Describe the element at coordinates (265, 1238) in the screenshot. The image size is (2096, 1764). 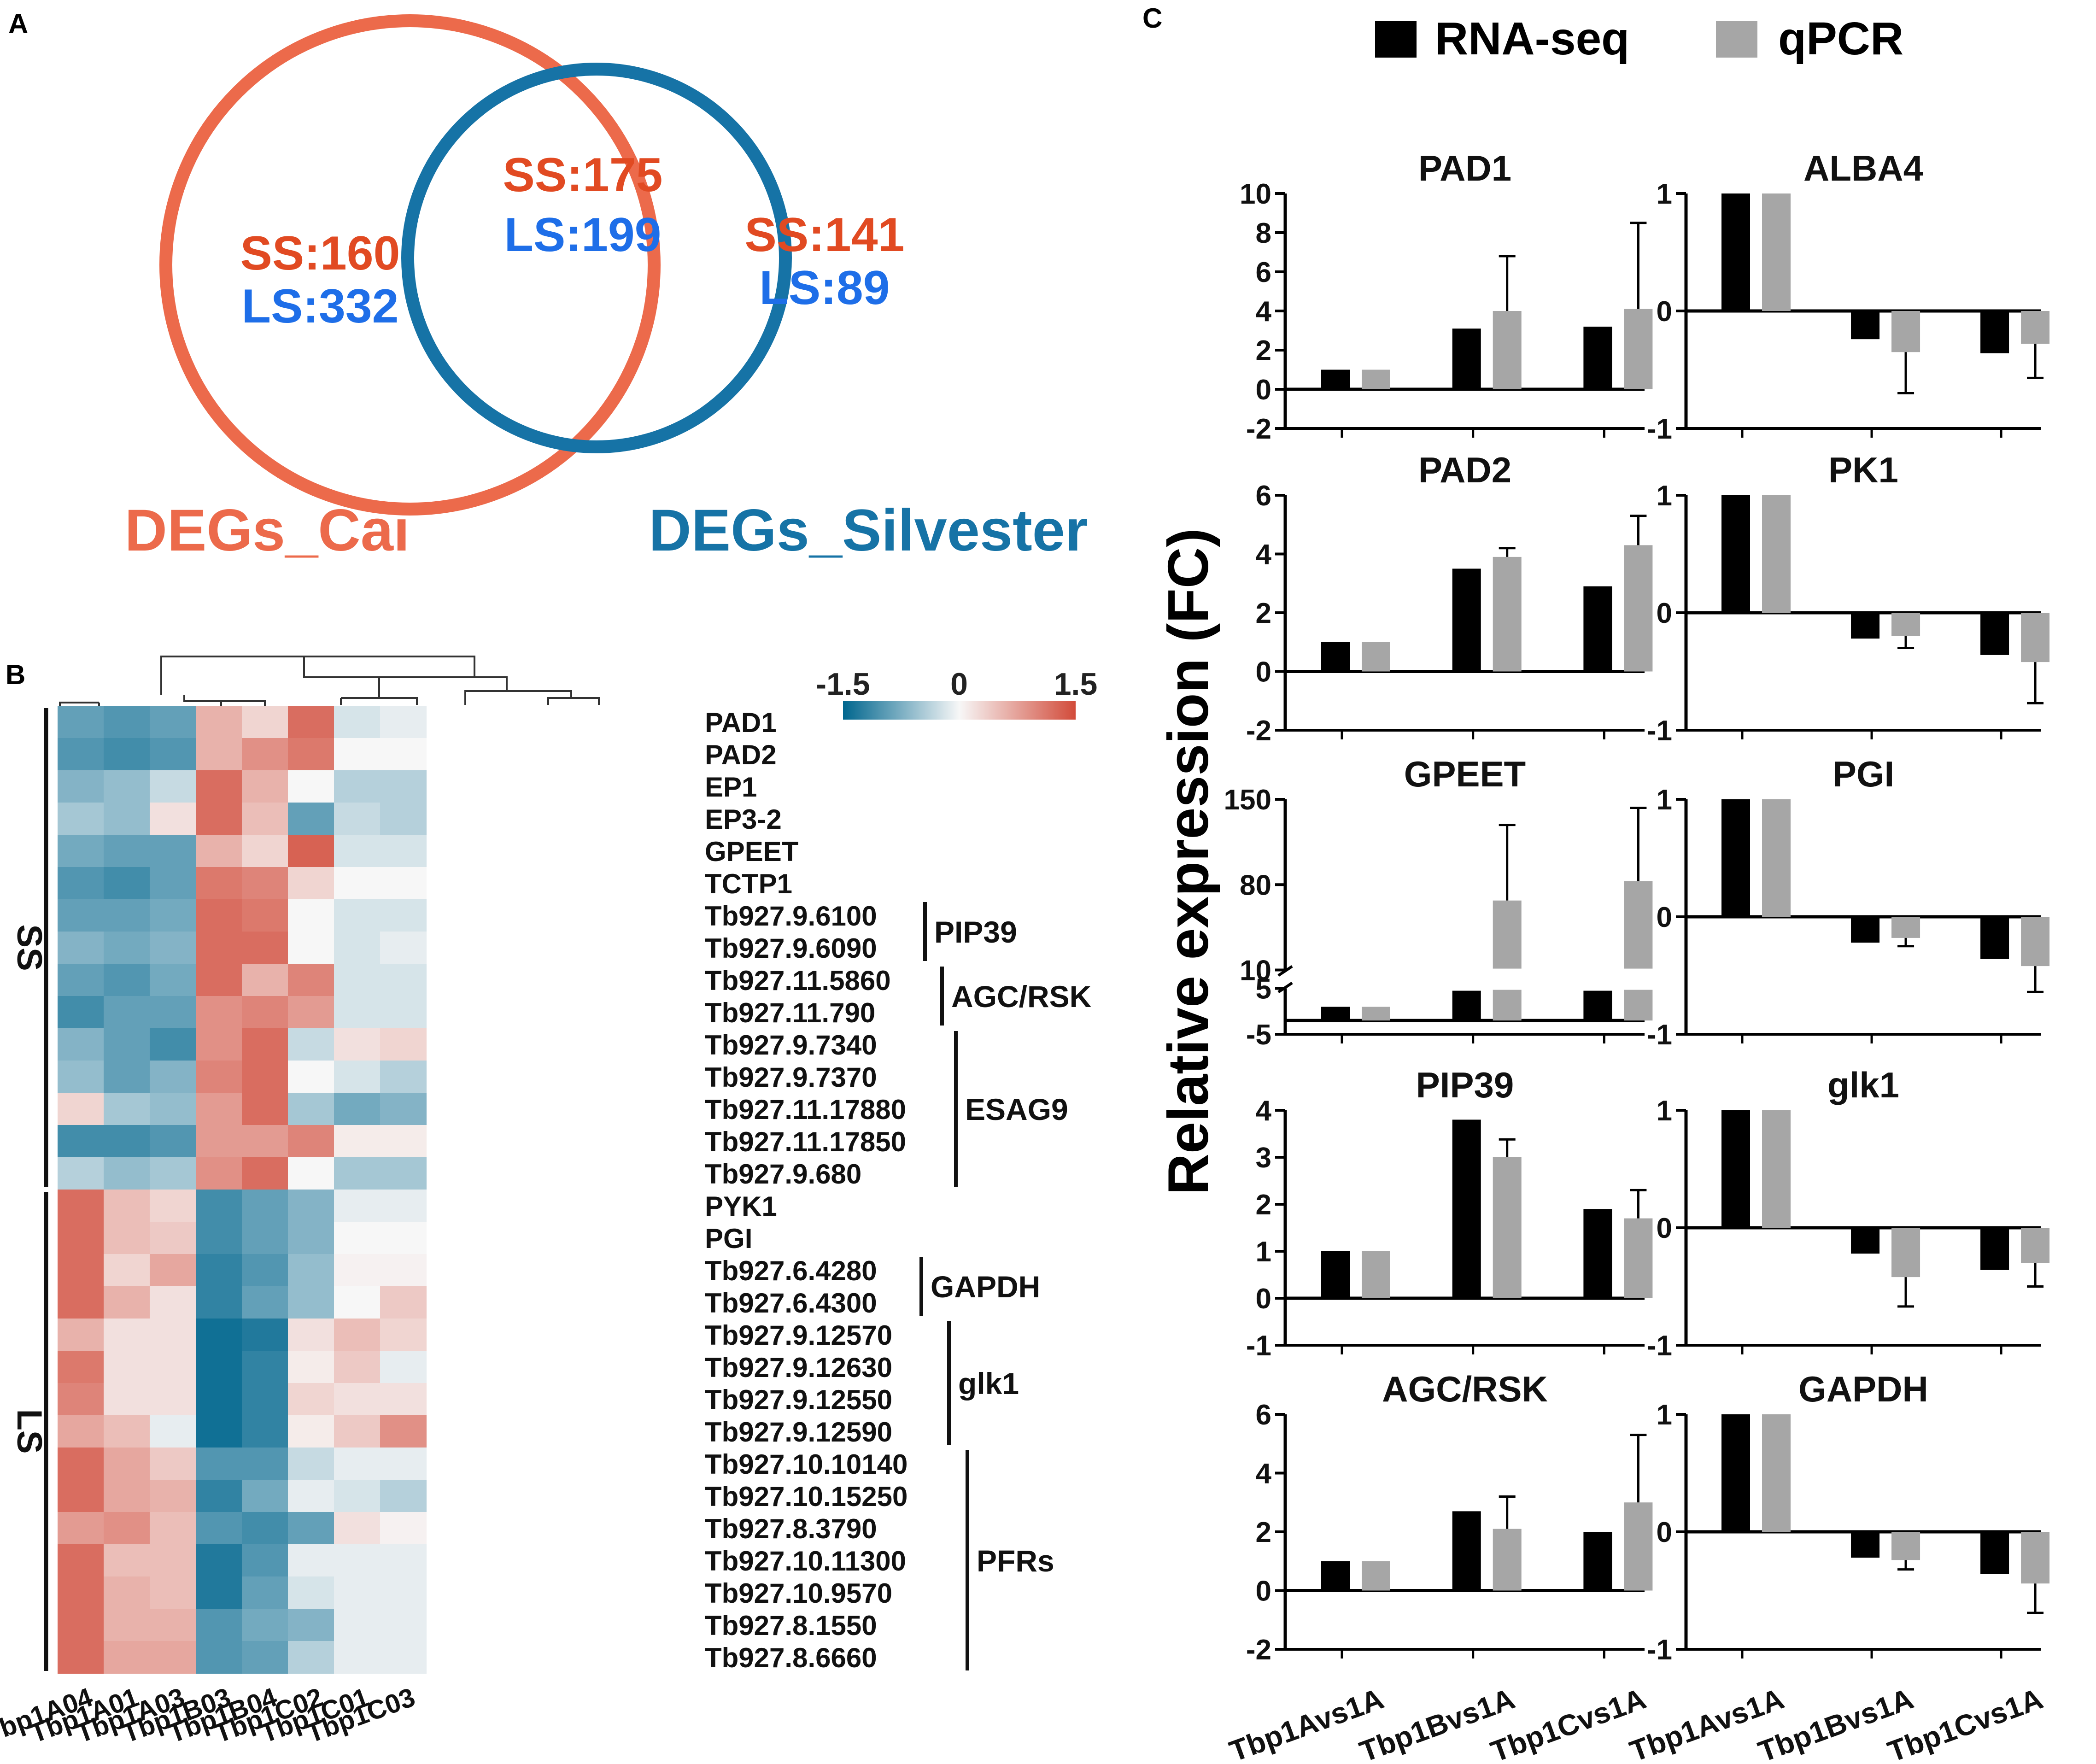
I see `heat-cell-pgi-tbp1b04` at that location.